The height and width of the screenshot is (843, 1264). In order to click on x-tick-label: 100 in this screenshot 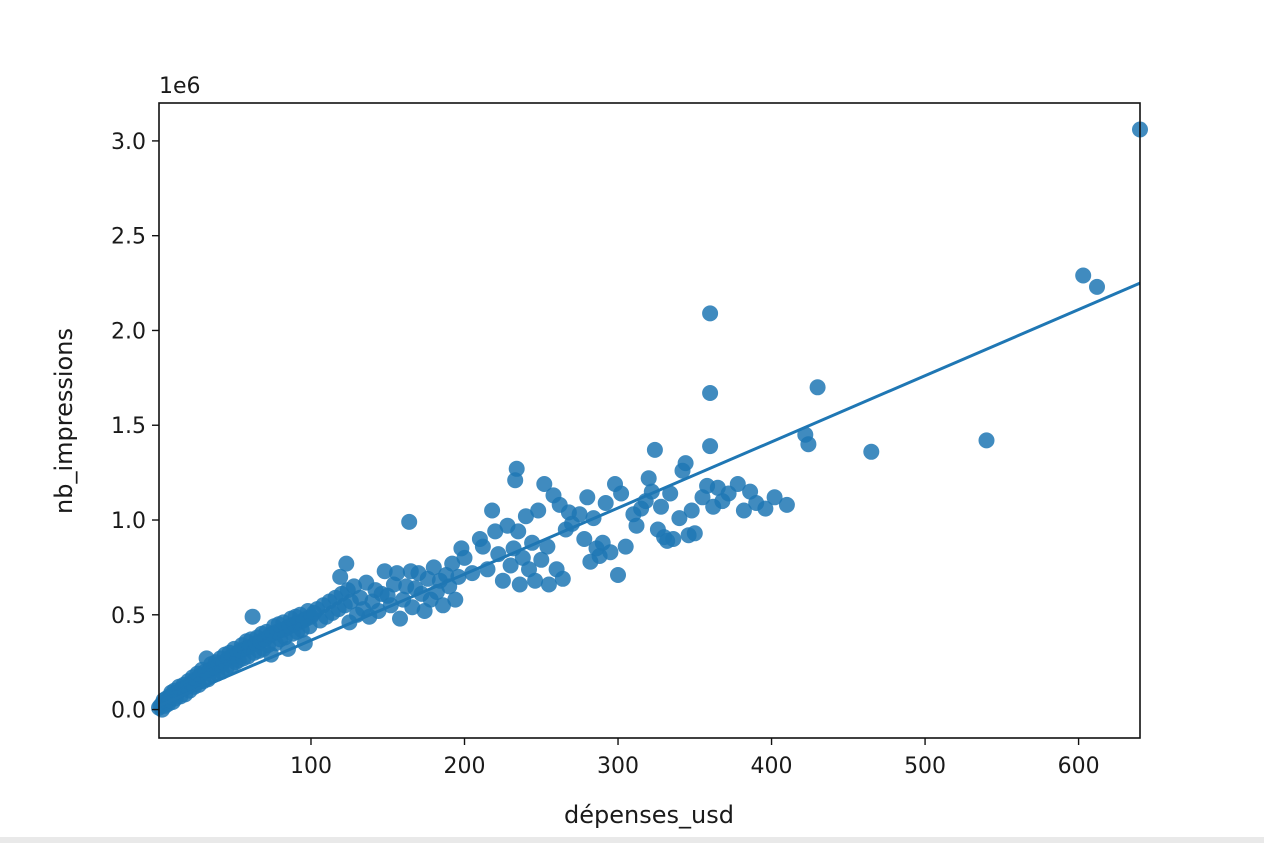, I will do `click(311, 766)`.